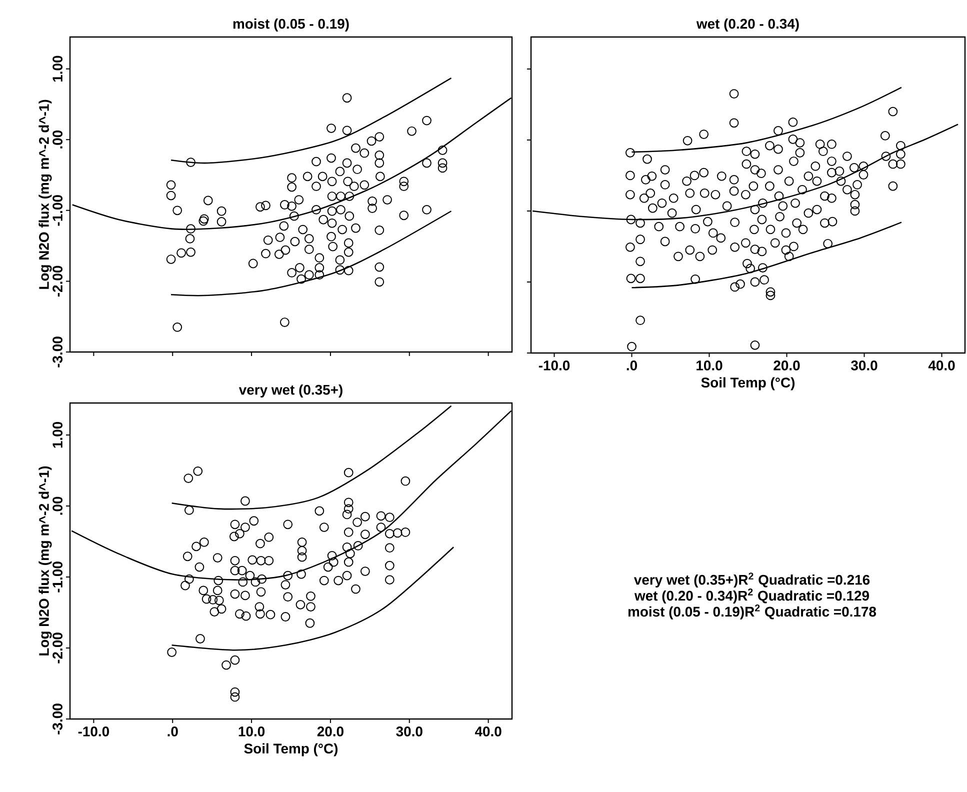 Image resolution: width=967 pixels, height=792 pixels. What do you see at coordinates (747, 25) in the screenshot?
I see `chart-title: wet (0.20 - 0.34)` at bounding box center [747, 25].